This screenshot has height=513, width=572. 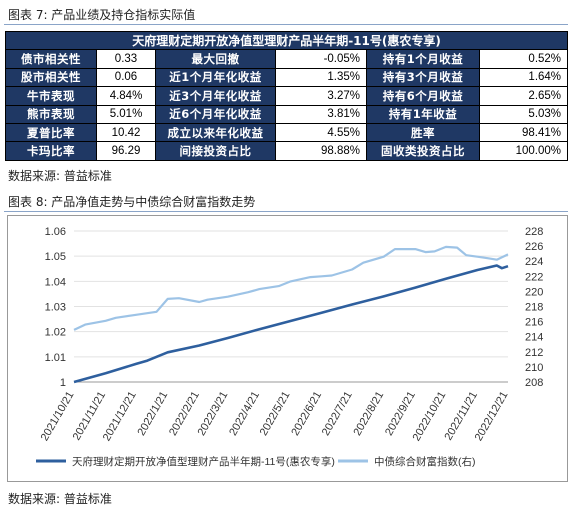 I want to click on metric-value: 2.65%, so click(x=523, y=96).